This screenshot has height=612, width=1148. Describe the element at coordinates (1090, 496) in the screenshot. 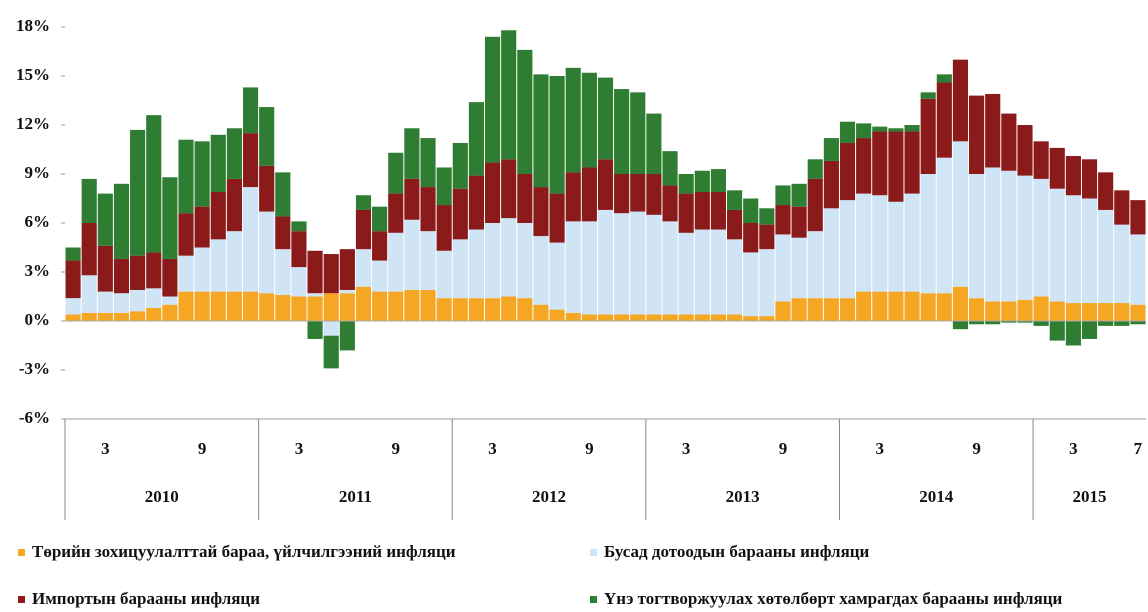

I see `year-label: 2015` at that location.